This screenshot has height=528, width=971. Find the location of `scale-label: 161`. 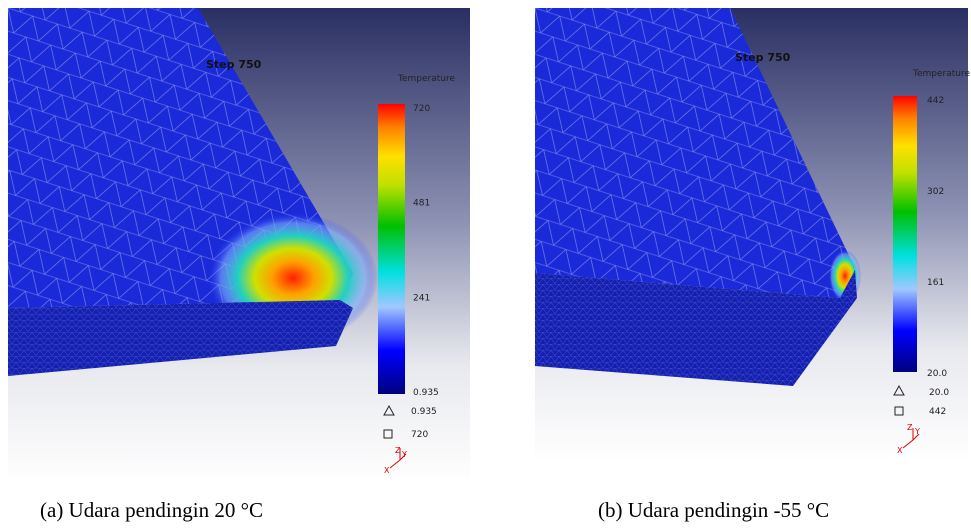

scale-label: 161 is located at coordinates (935, 283).